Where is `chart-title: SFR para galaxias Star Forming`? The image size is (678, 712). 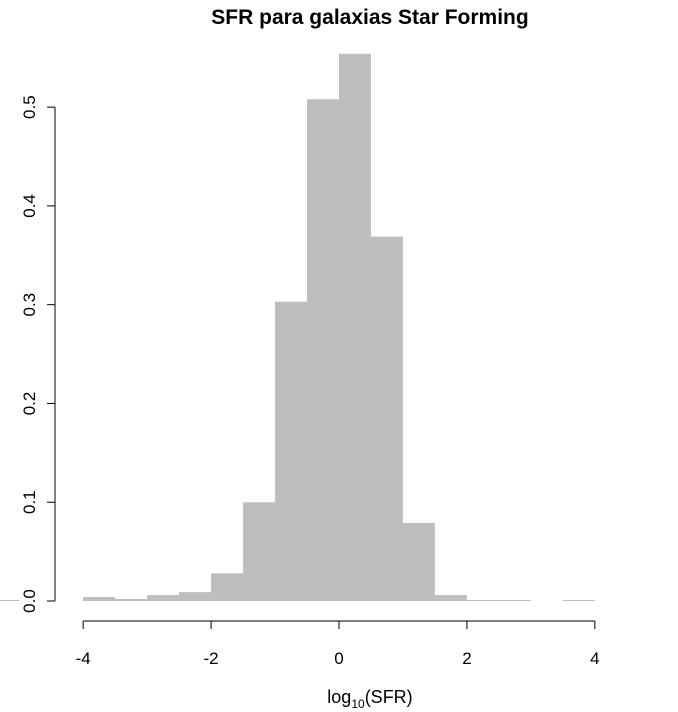
chart-title: SFR para galaxias Star Forming is located at coordinates (369, 17).